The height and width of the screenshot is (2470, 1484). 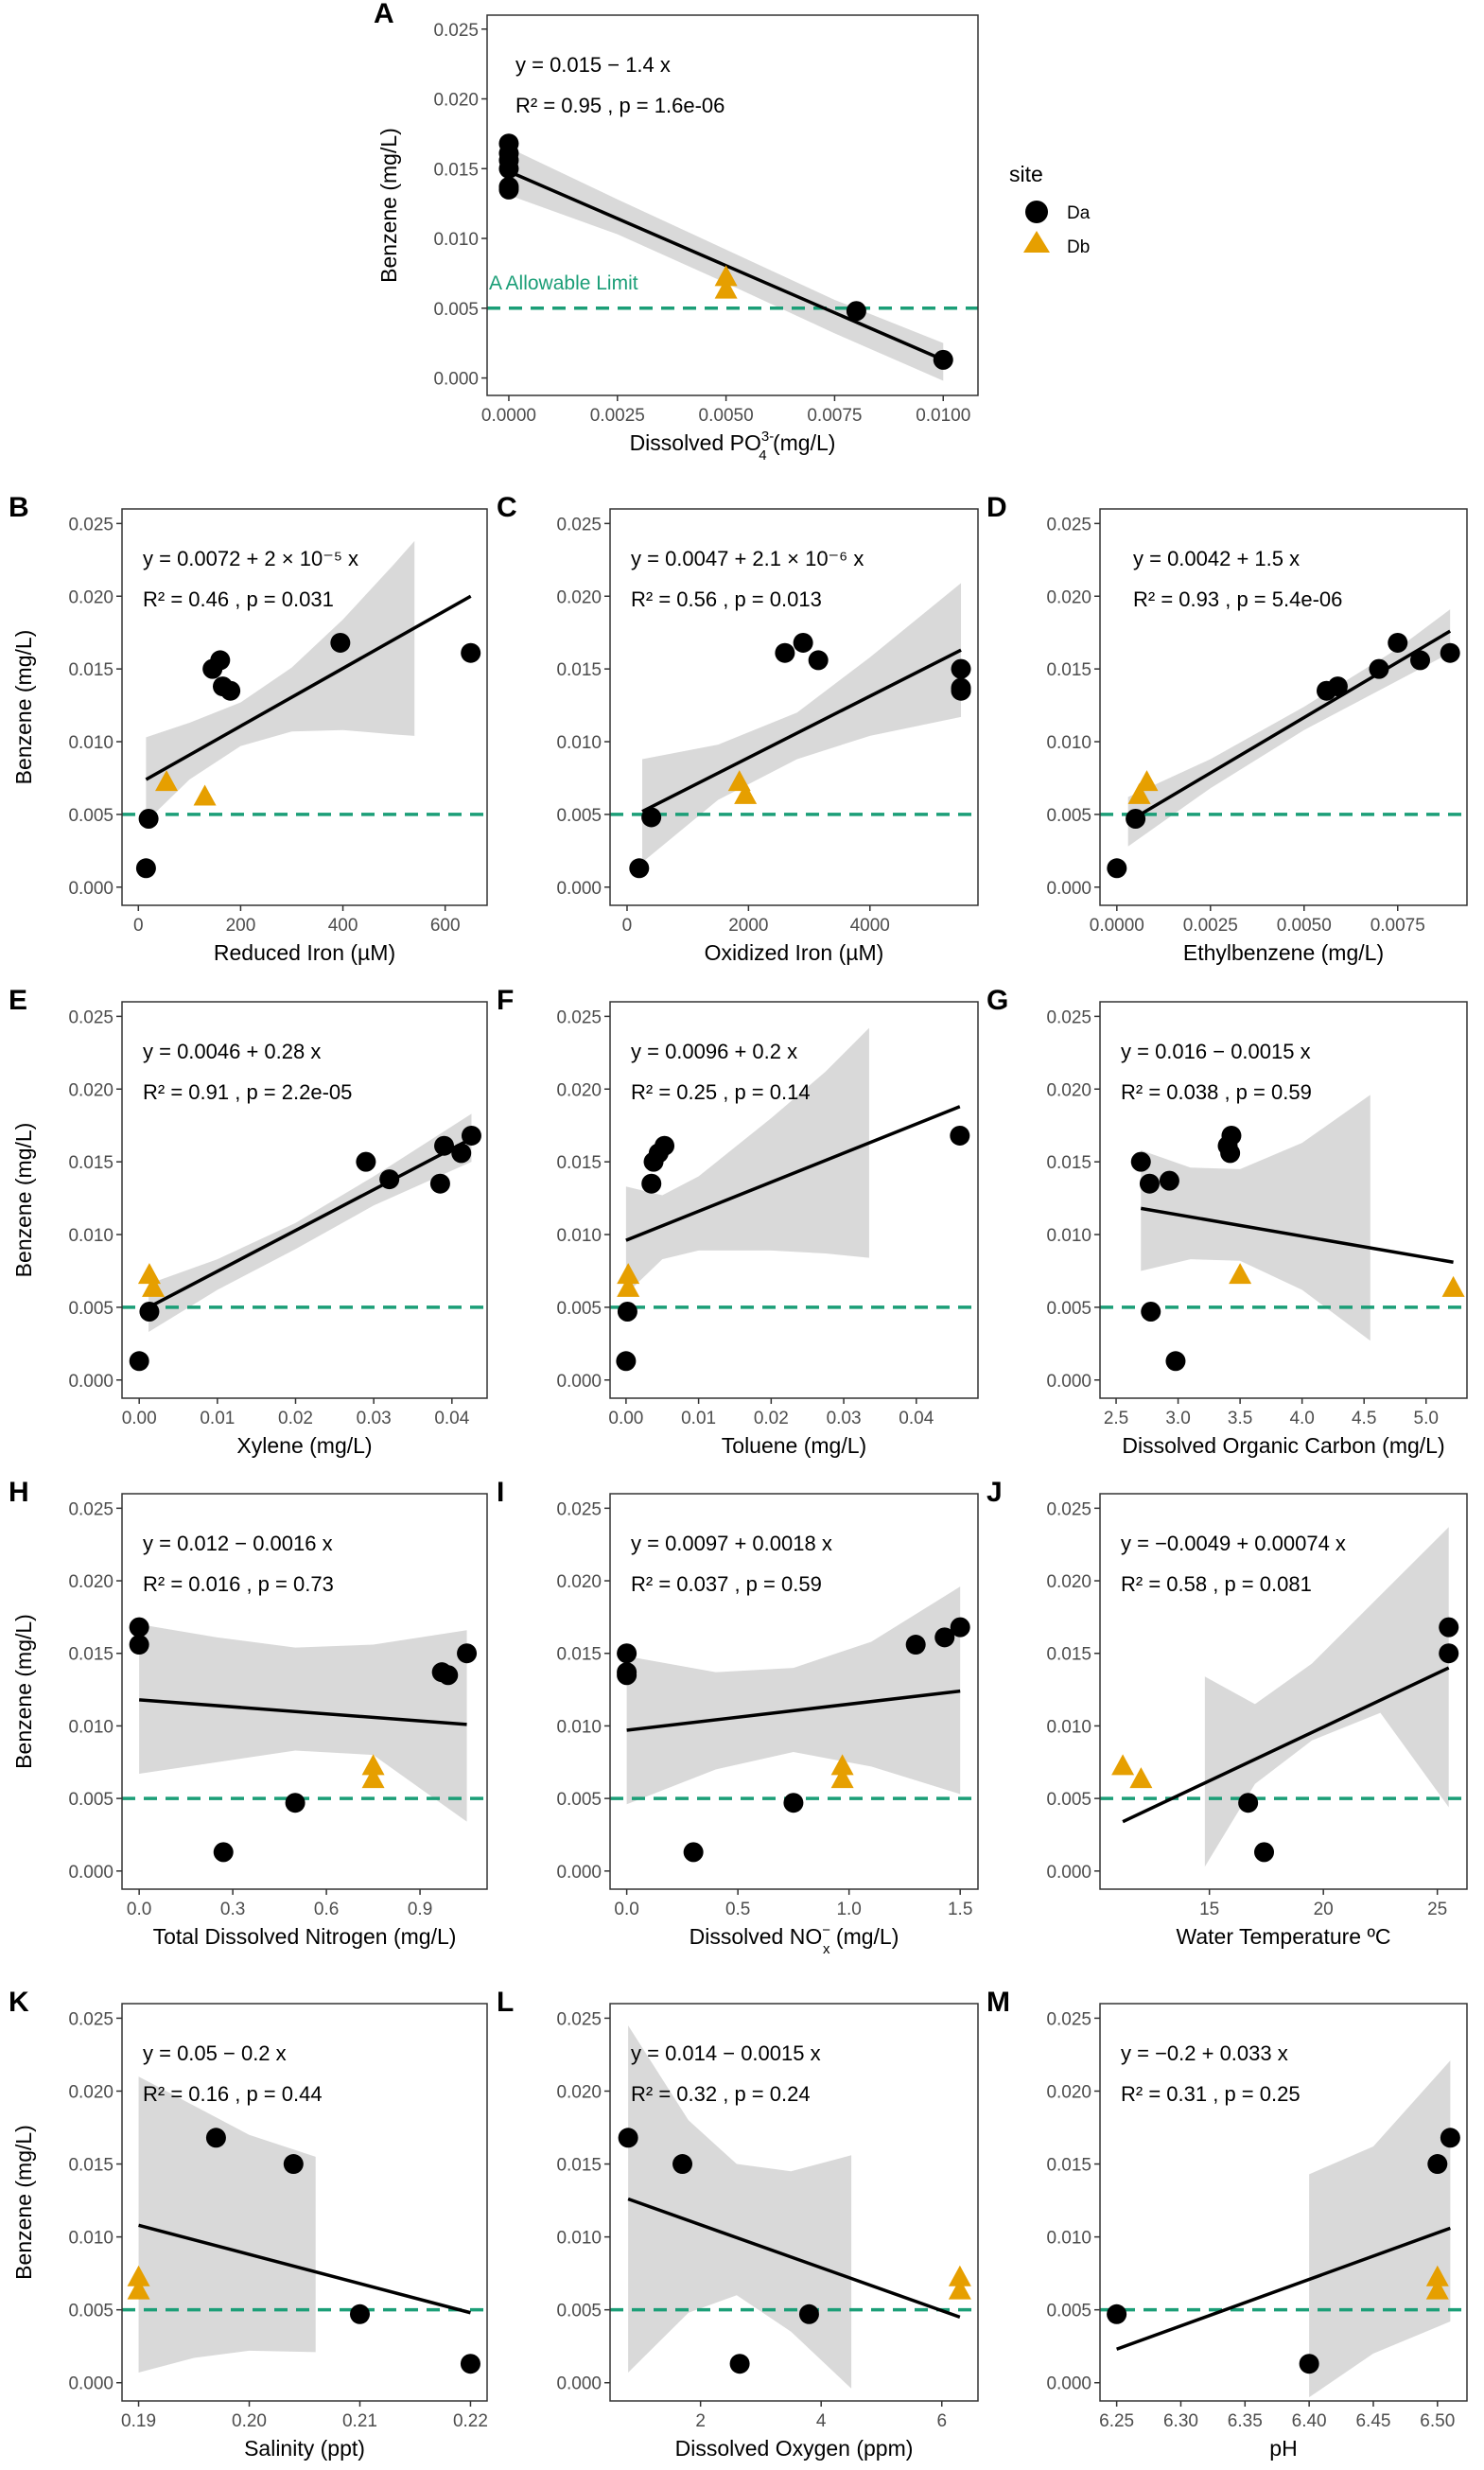 I want to click on x-tick-label: 0.9, so click(x=420, y=1909).